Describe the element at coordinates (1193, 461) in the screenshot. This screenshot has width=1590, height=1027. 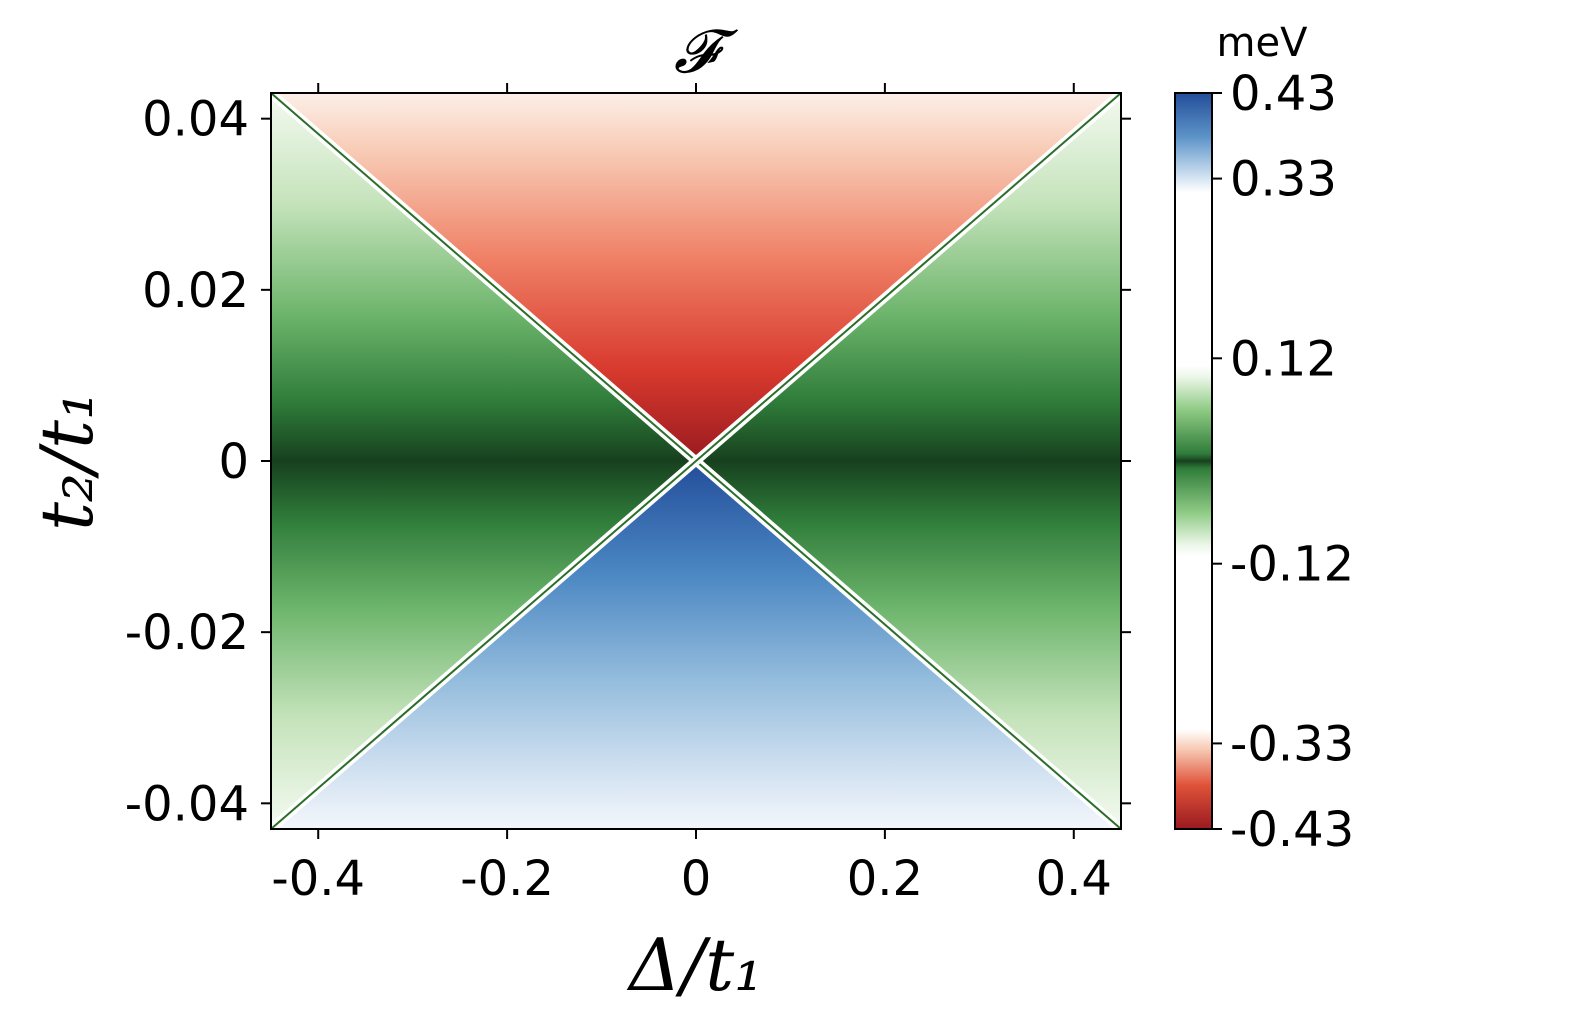
I see `colorbar` at that location.